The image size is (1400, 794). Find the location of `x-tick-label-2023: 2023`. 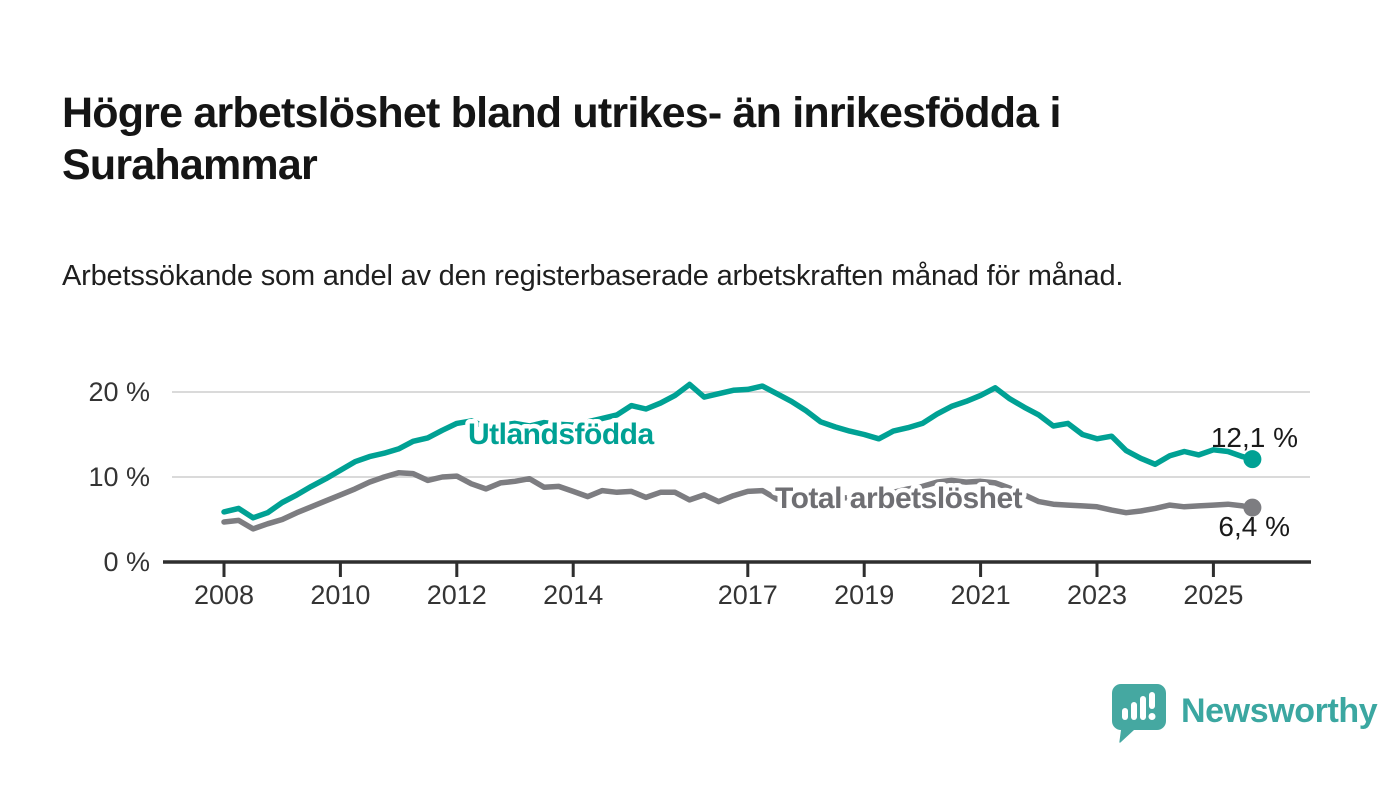

x-tick-label-2023: 2023 is located at coordinates (1097, 595).